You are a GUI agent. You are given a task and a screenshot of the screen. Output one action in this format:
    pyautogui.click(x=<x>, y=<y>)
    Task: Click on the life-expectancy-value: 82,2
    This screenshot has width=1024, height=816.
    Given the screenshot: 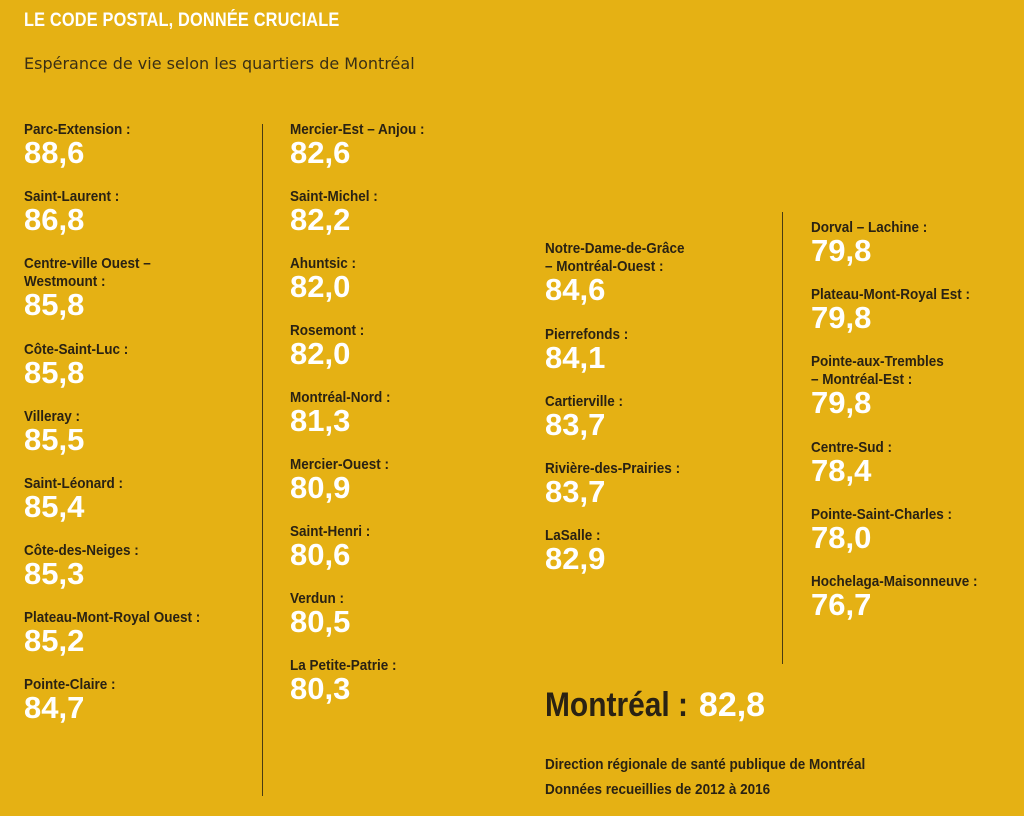 What is the action you would take?
    pyautogui.click(x=320, y=219)
    